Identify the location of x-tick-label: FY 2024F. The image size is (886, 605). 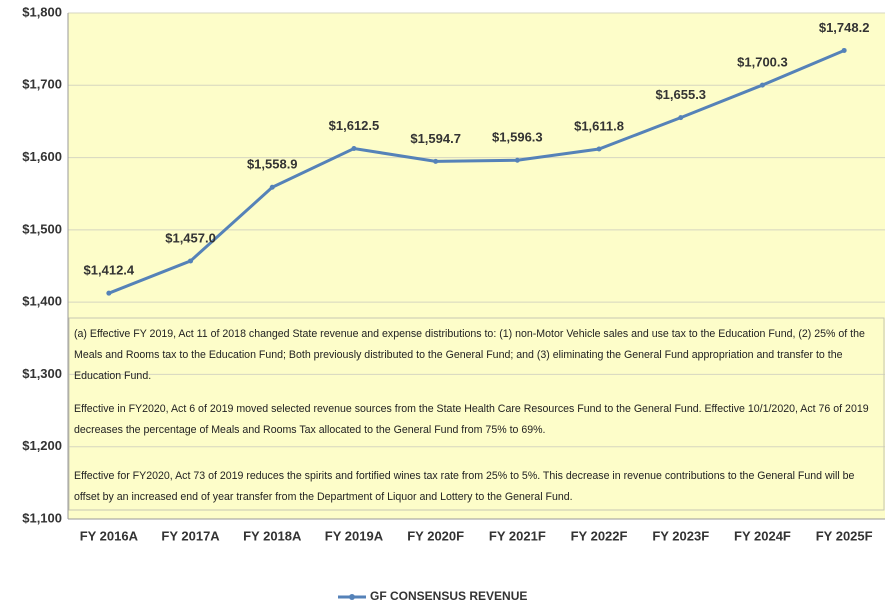
(762, 535).